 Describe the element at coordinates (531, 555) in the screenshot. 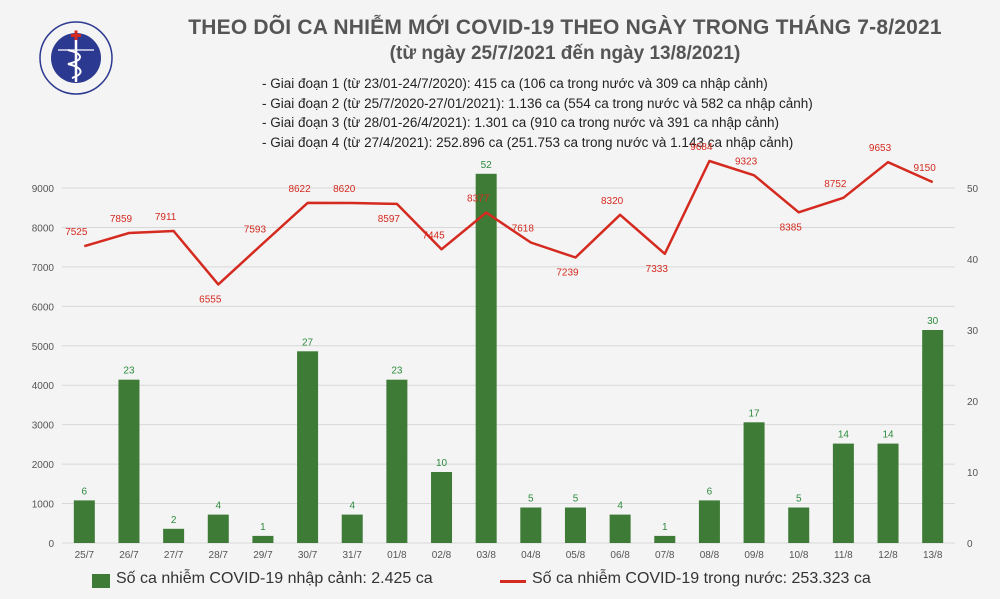

I see `x-tick-label: 04/8` at that location.